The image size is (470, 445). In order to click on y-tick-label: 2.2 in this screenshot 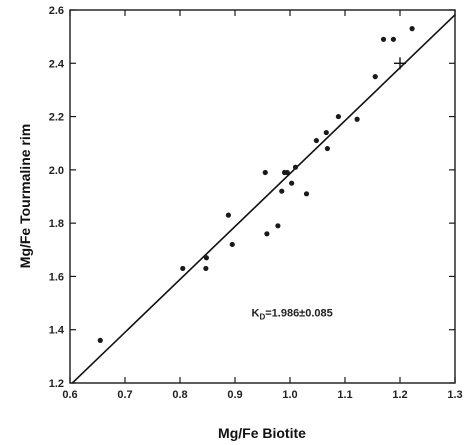, I will do `click(56, 118)`.